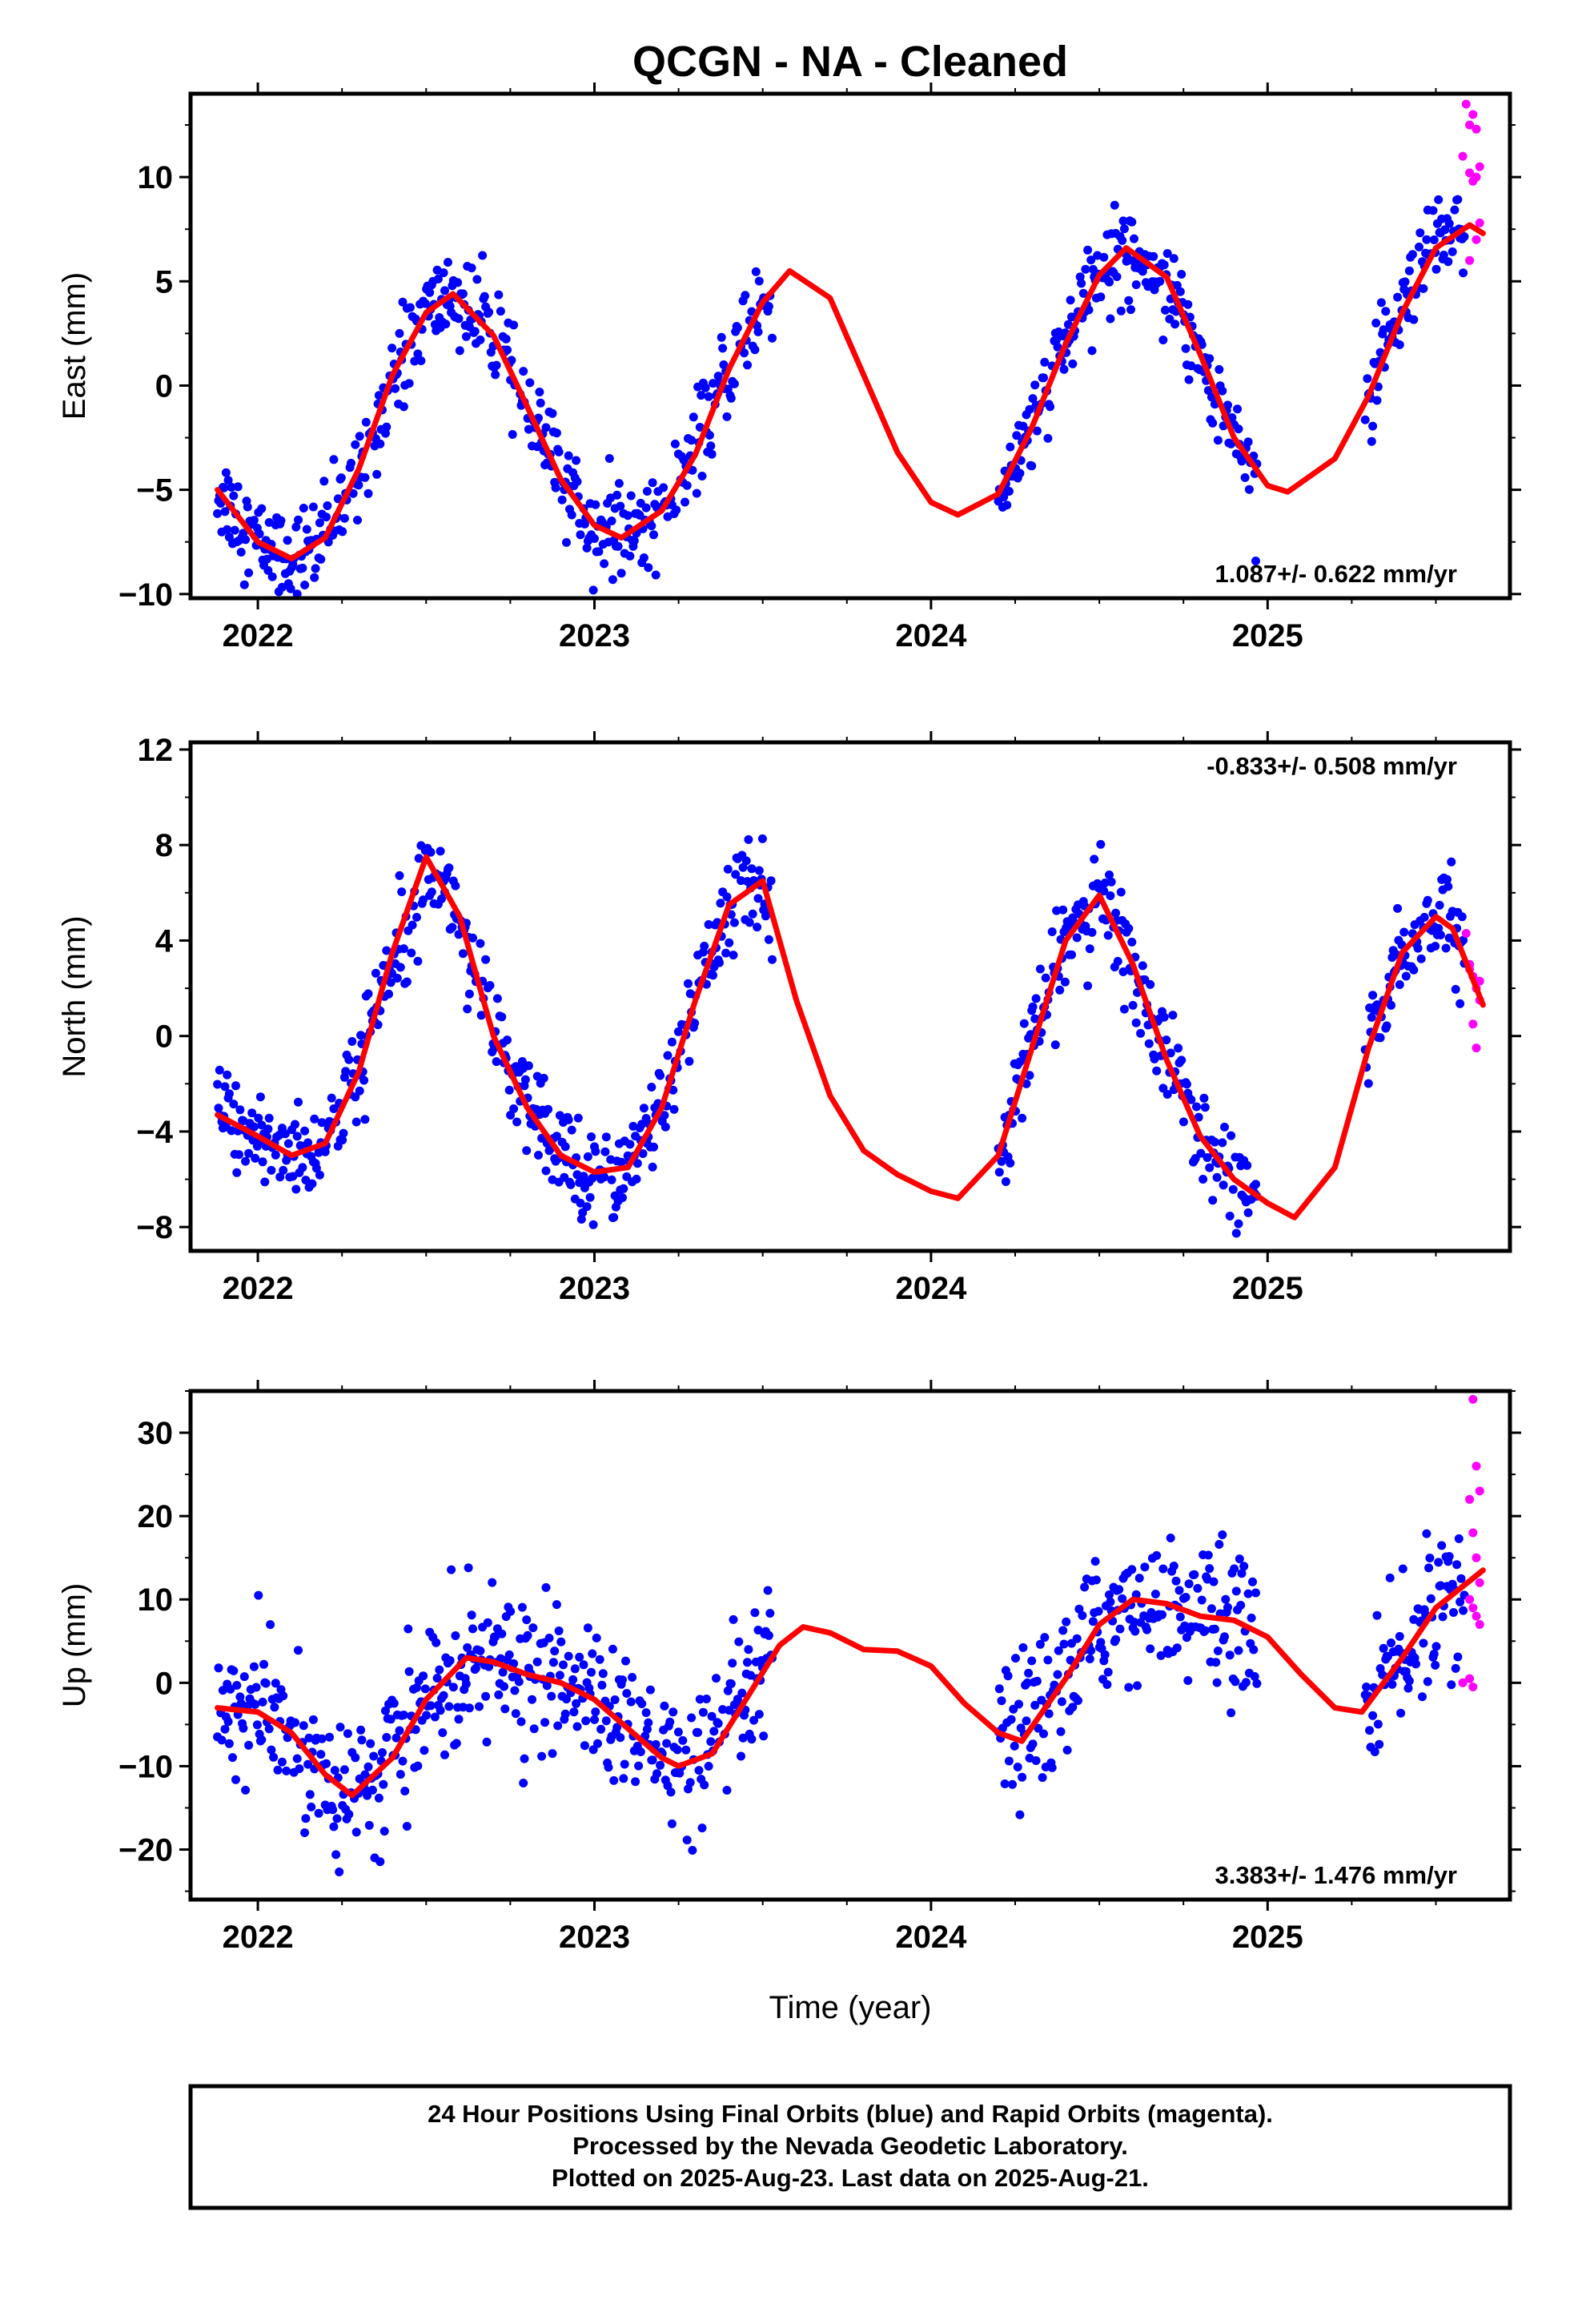  What do you see at coordinates (1479, 1582) in the screenshot?
I see `up-rapid-orbit-point` at bounding box center [1479, 1582].